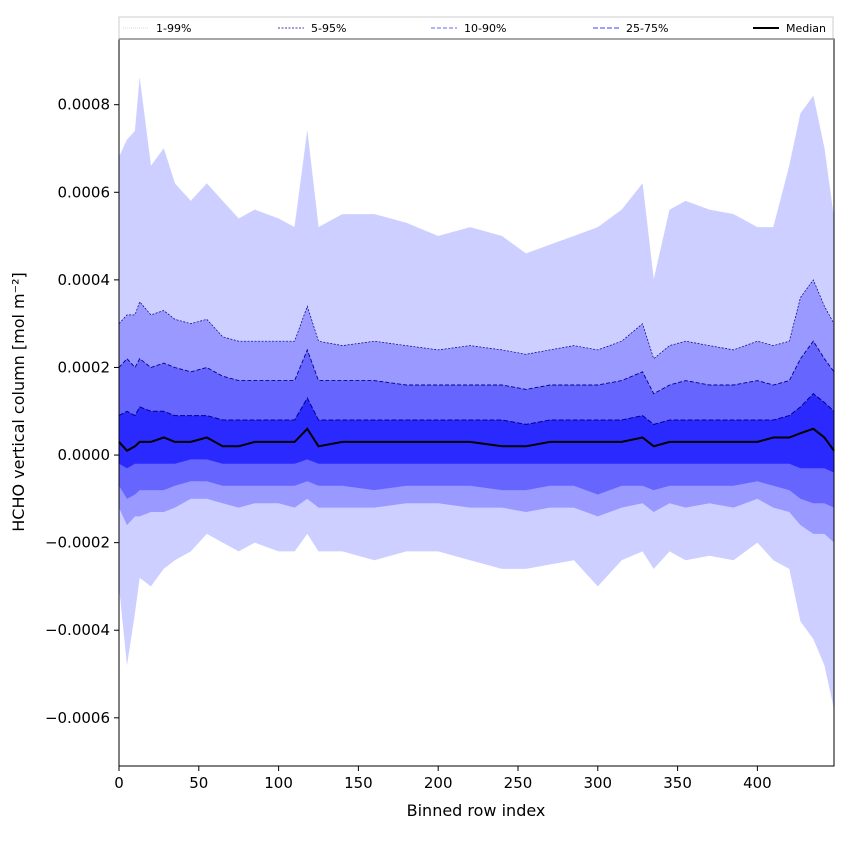 This screenshot has width=850, height=850. Describe the element at coordinates (476, 409) in the screenshot. I see `band-p25-75-upper-line` at that location.